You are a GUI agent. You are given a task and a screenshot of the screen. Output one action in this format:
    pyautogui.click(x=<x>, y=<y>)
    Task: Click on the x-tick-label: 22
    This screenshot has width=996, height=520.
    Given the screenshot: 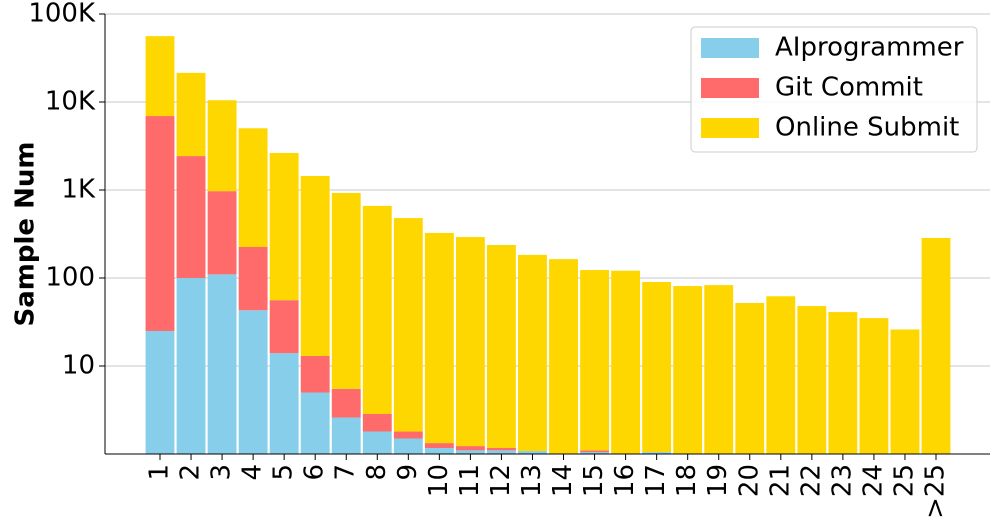 What is the action you would take?
    pyautogui.click(x=811, y=480)
    